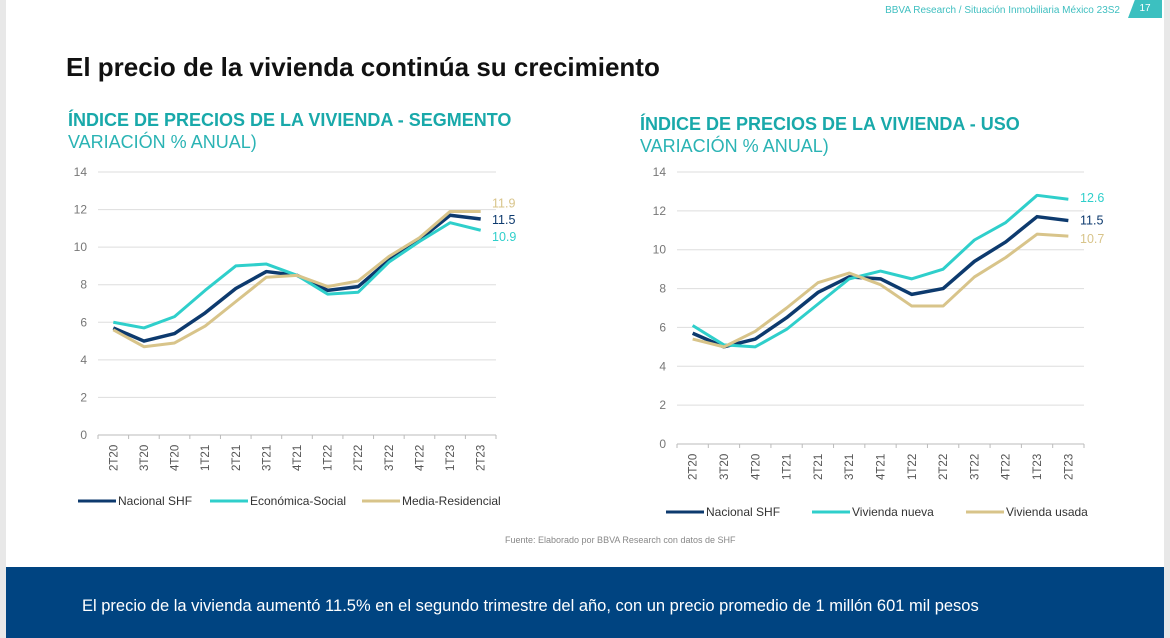  Describe the element at coordinates (504, 237) in the screenshot. I see `end-data-label: 10.9` at that location.